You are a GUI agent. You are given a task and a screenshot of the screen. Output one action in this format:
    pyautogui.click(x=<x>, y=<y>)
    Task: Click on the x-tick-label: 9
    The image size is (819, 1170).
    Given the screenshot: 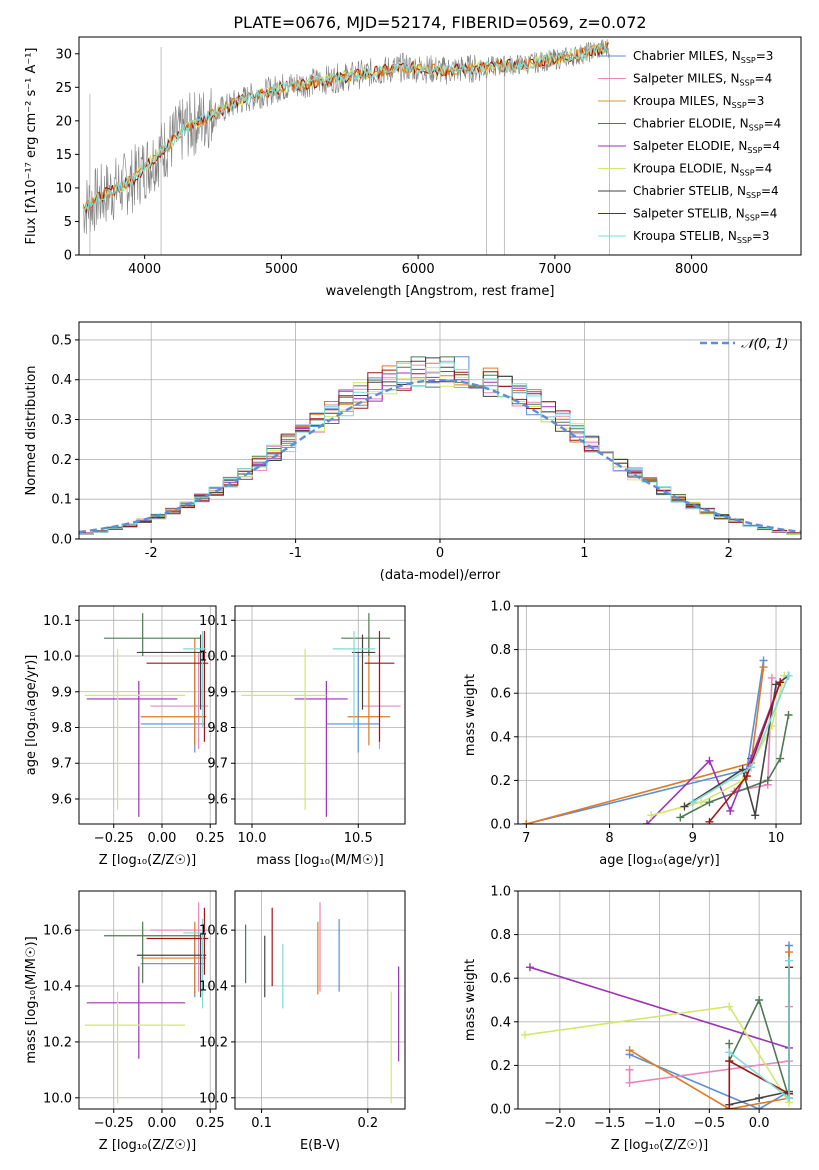 What is the action you would take?
    pyautogui.click(x=693, y=838)
    